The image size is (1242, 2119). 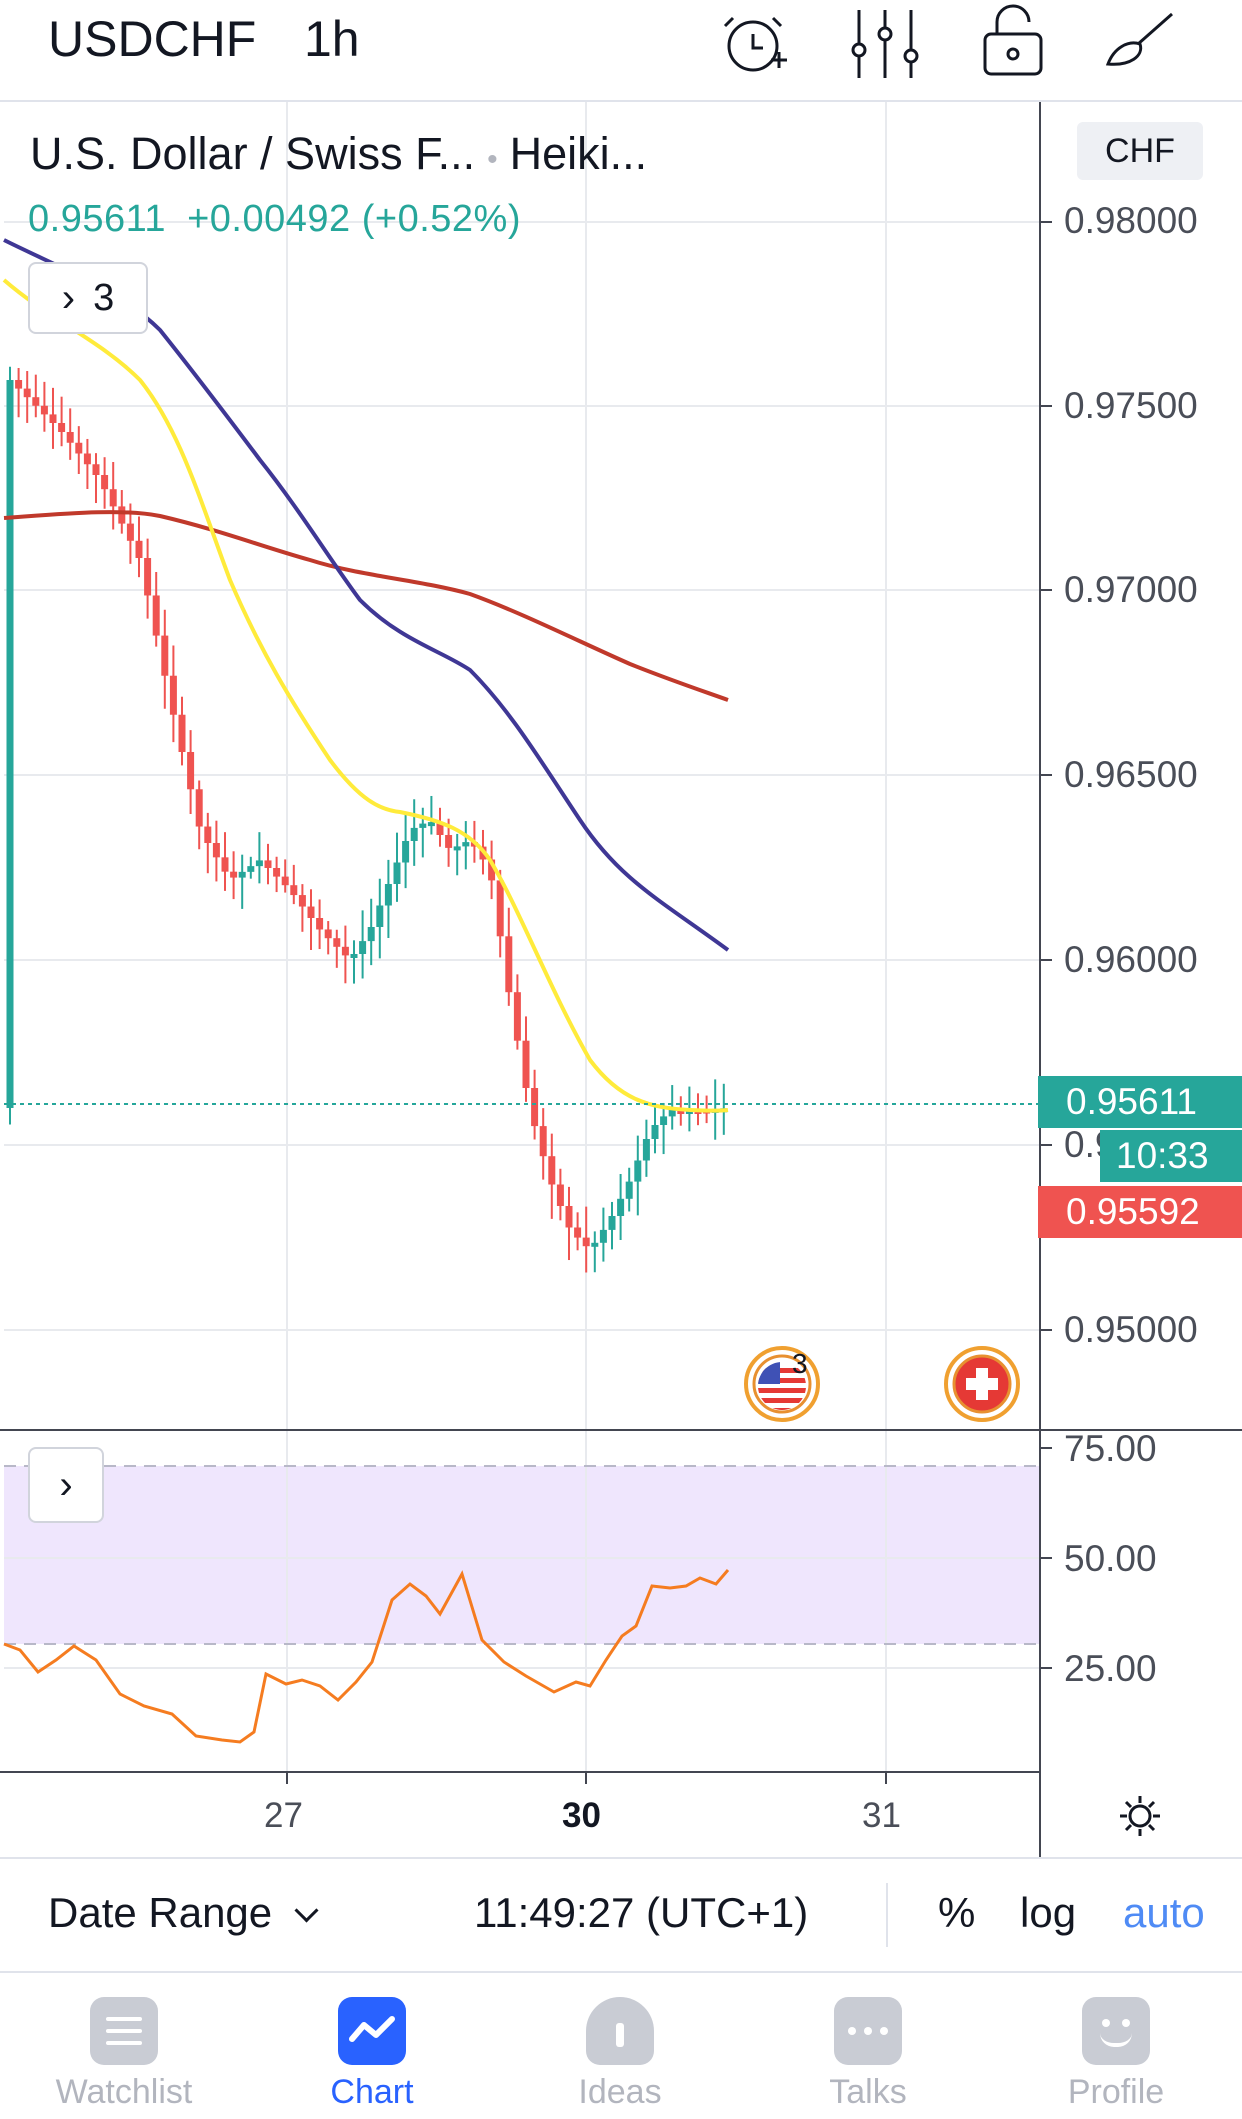 I want to click on price-axis-label: 0.97000, so click(x=1131, y=589).